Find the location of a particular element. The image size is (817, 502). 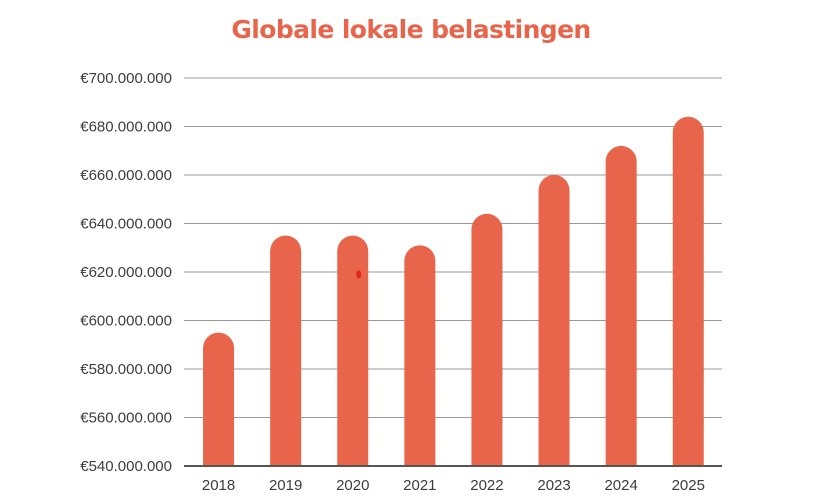

y-tick-label: €540.000.000 is located at coordinates (126, 466).